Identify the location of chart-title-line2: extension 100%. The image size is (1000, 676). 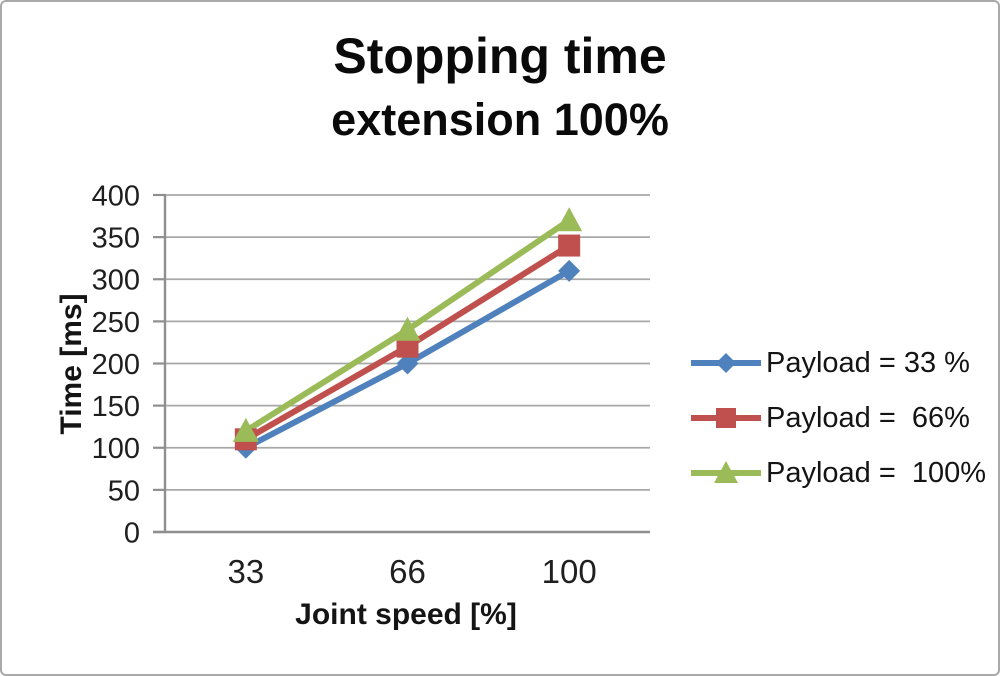
(500, 119).